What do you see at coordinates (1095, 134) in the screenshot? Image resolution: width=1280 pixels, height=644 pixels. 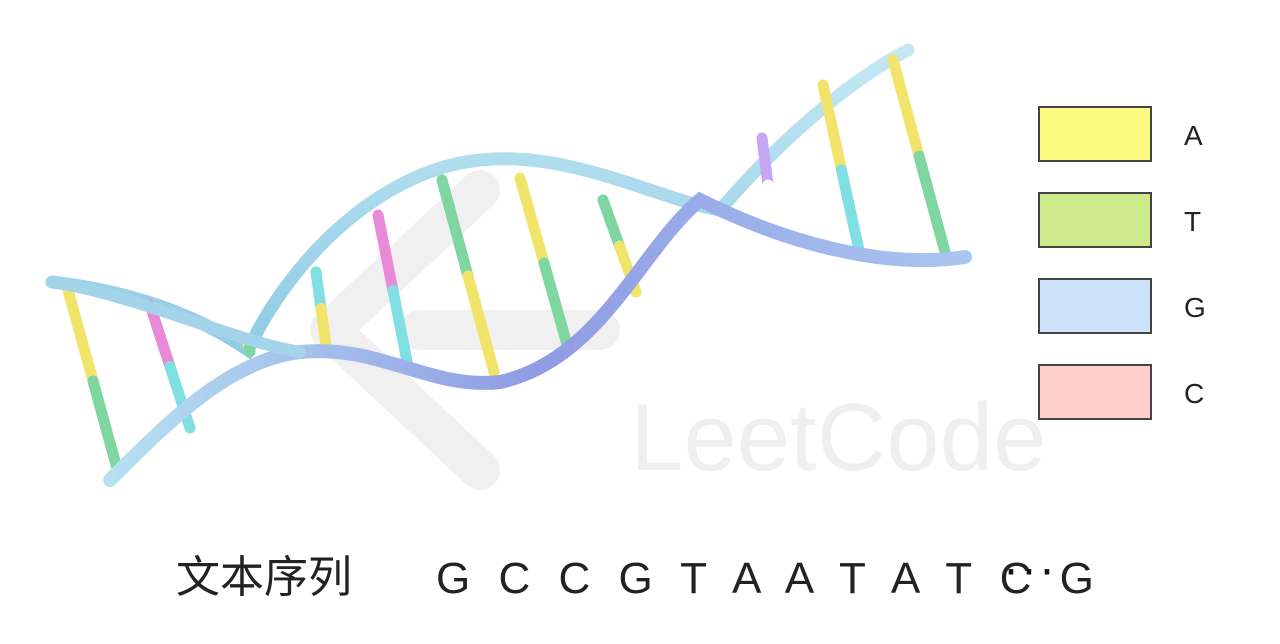 I see `legend-swatch-a` at bounding box center [1095, 134].